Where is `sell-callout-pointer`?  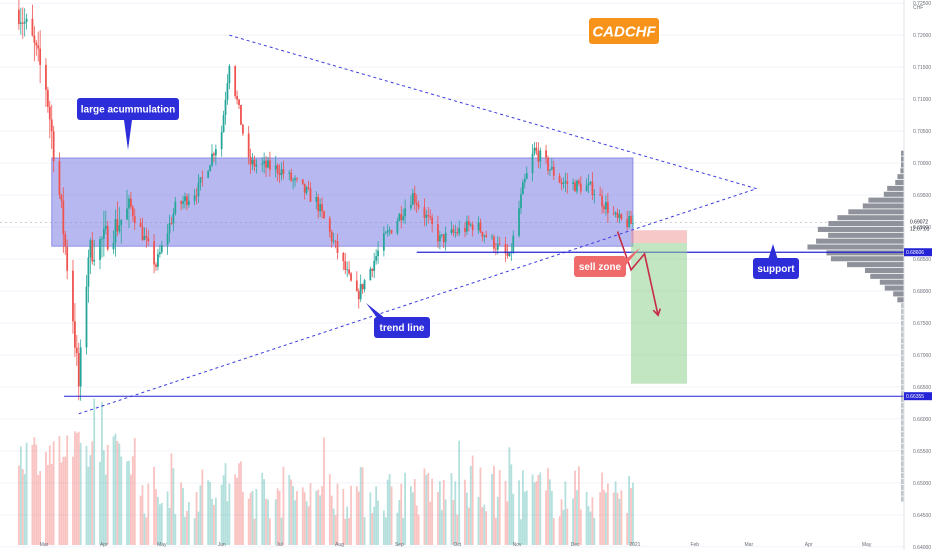
sell-callout-pointer is located at coordinates (631, 259).